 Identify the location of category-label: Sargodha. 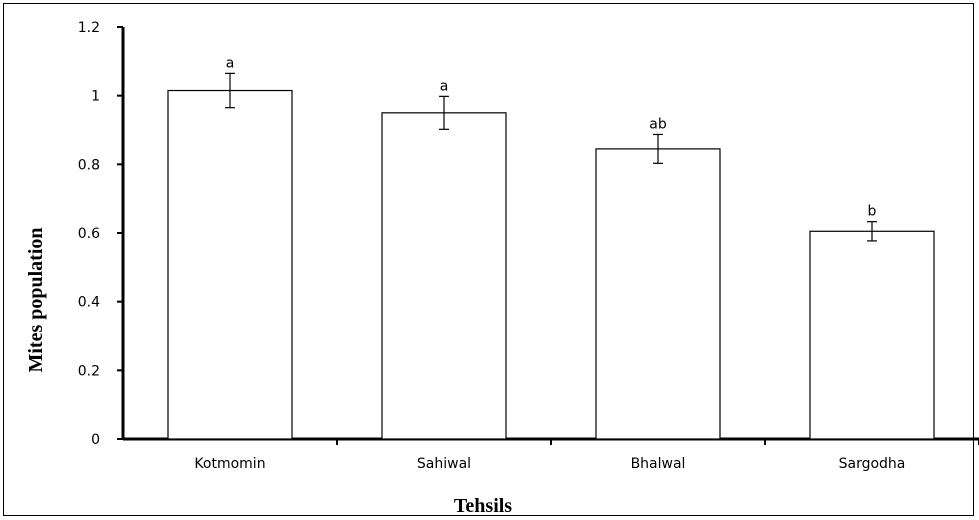
(872, 464).